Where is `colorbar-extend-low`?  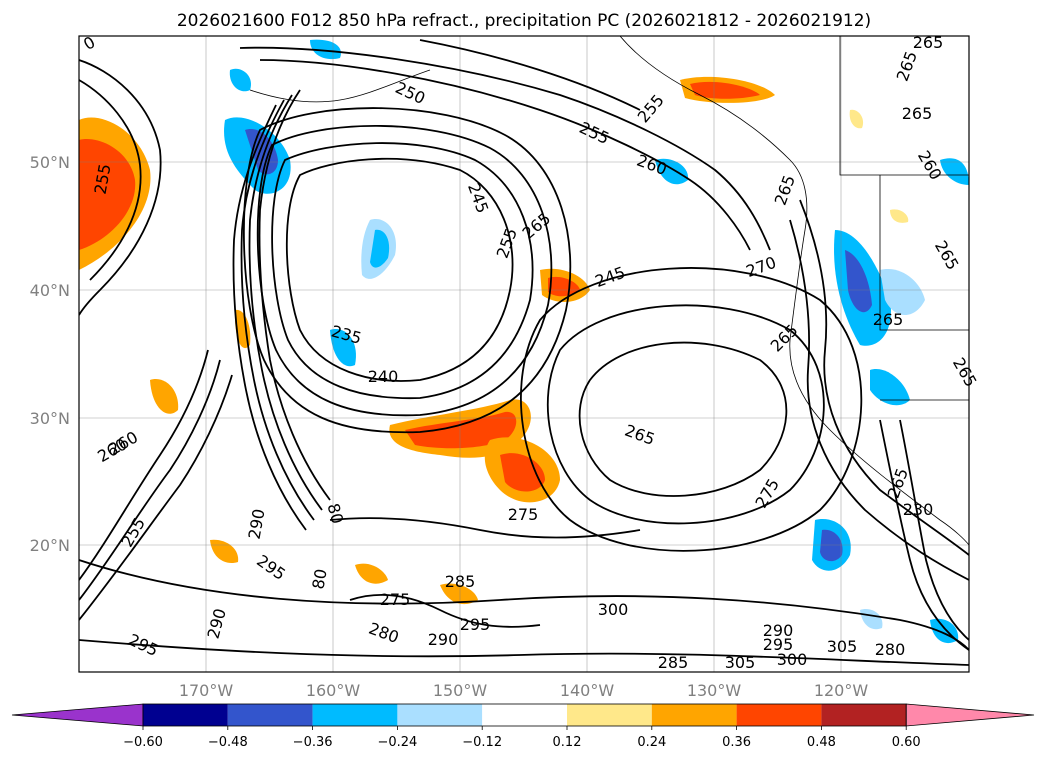 colorbar-extend-low is located at coordinates (77, 715).